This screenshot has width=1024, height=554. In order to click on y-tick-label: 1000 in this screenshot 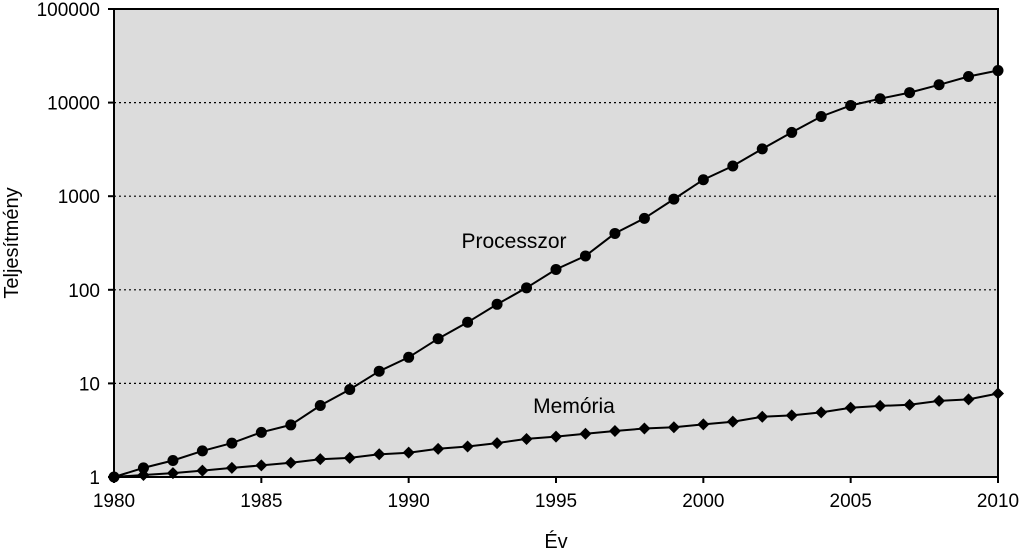, I will do `click(79, 197)`.